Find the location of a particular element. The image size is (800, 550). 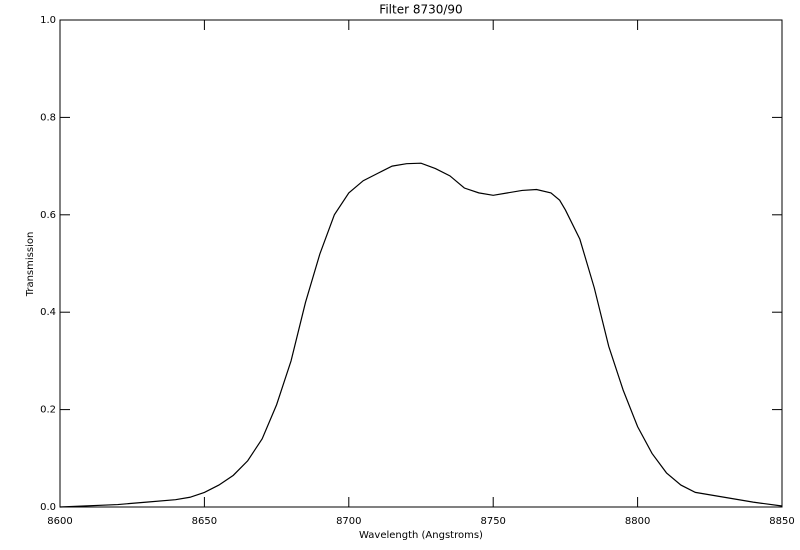

y-tick-label: 0.2 is located at coordinates (48, 410).